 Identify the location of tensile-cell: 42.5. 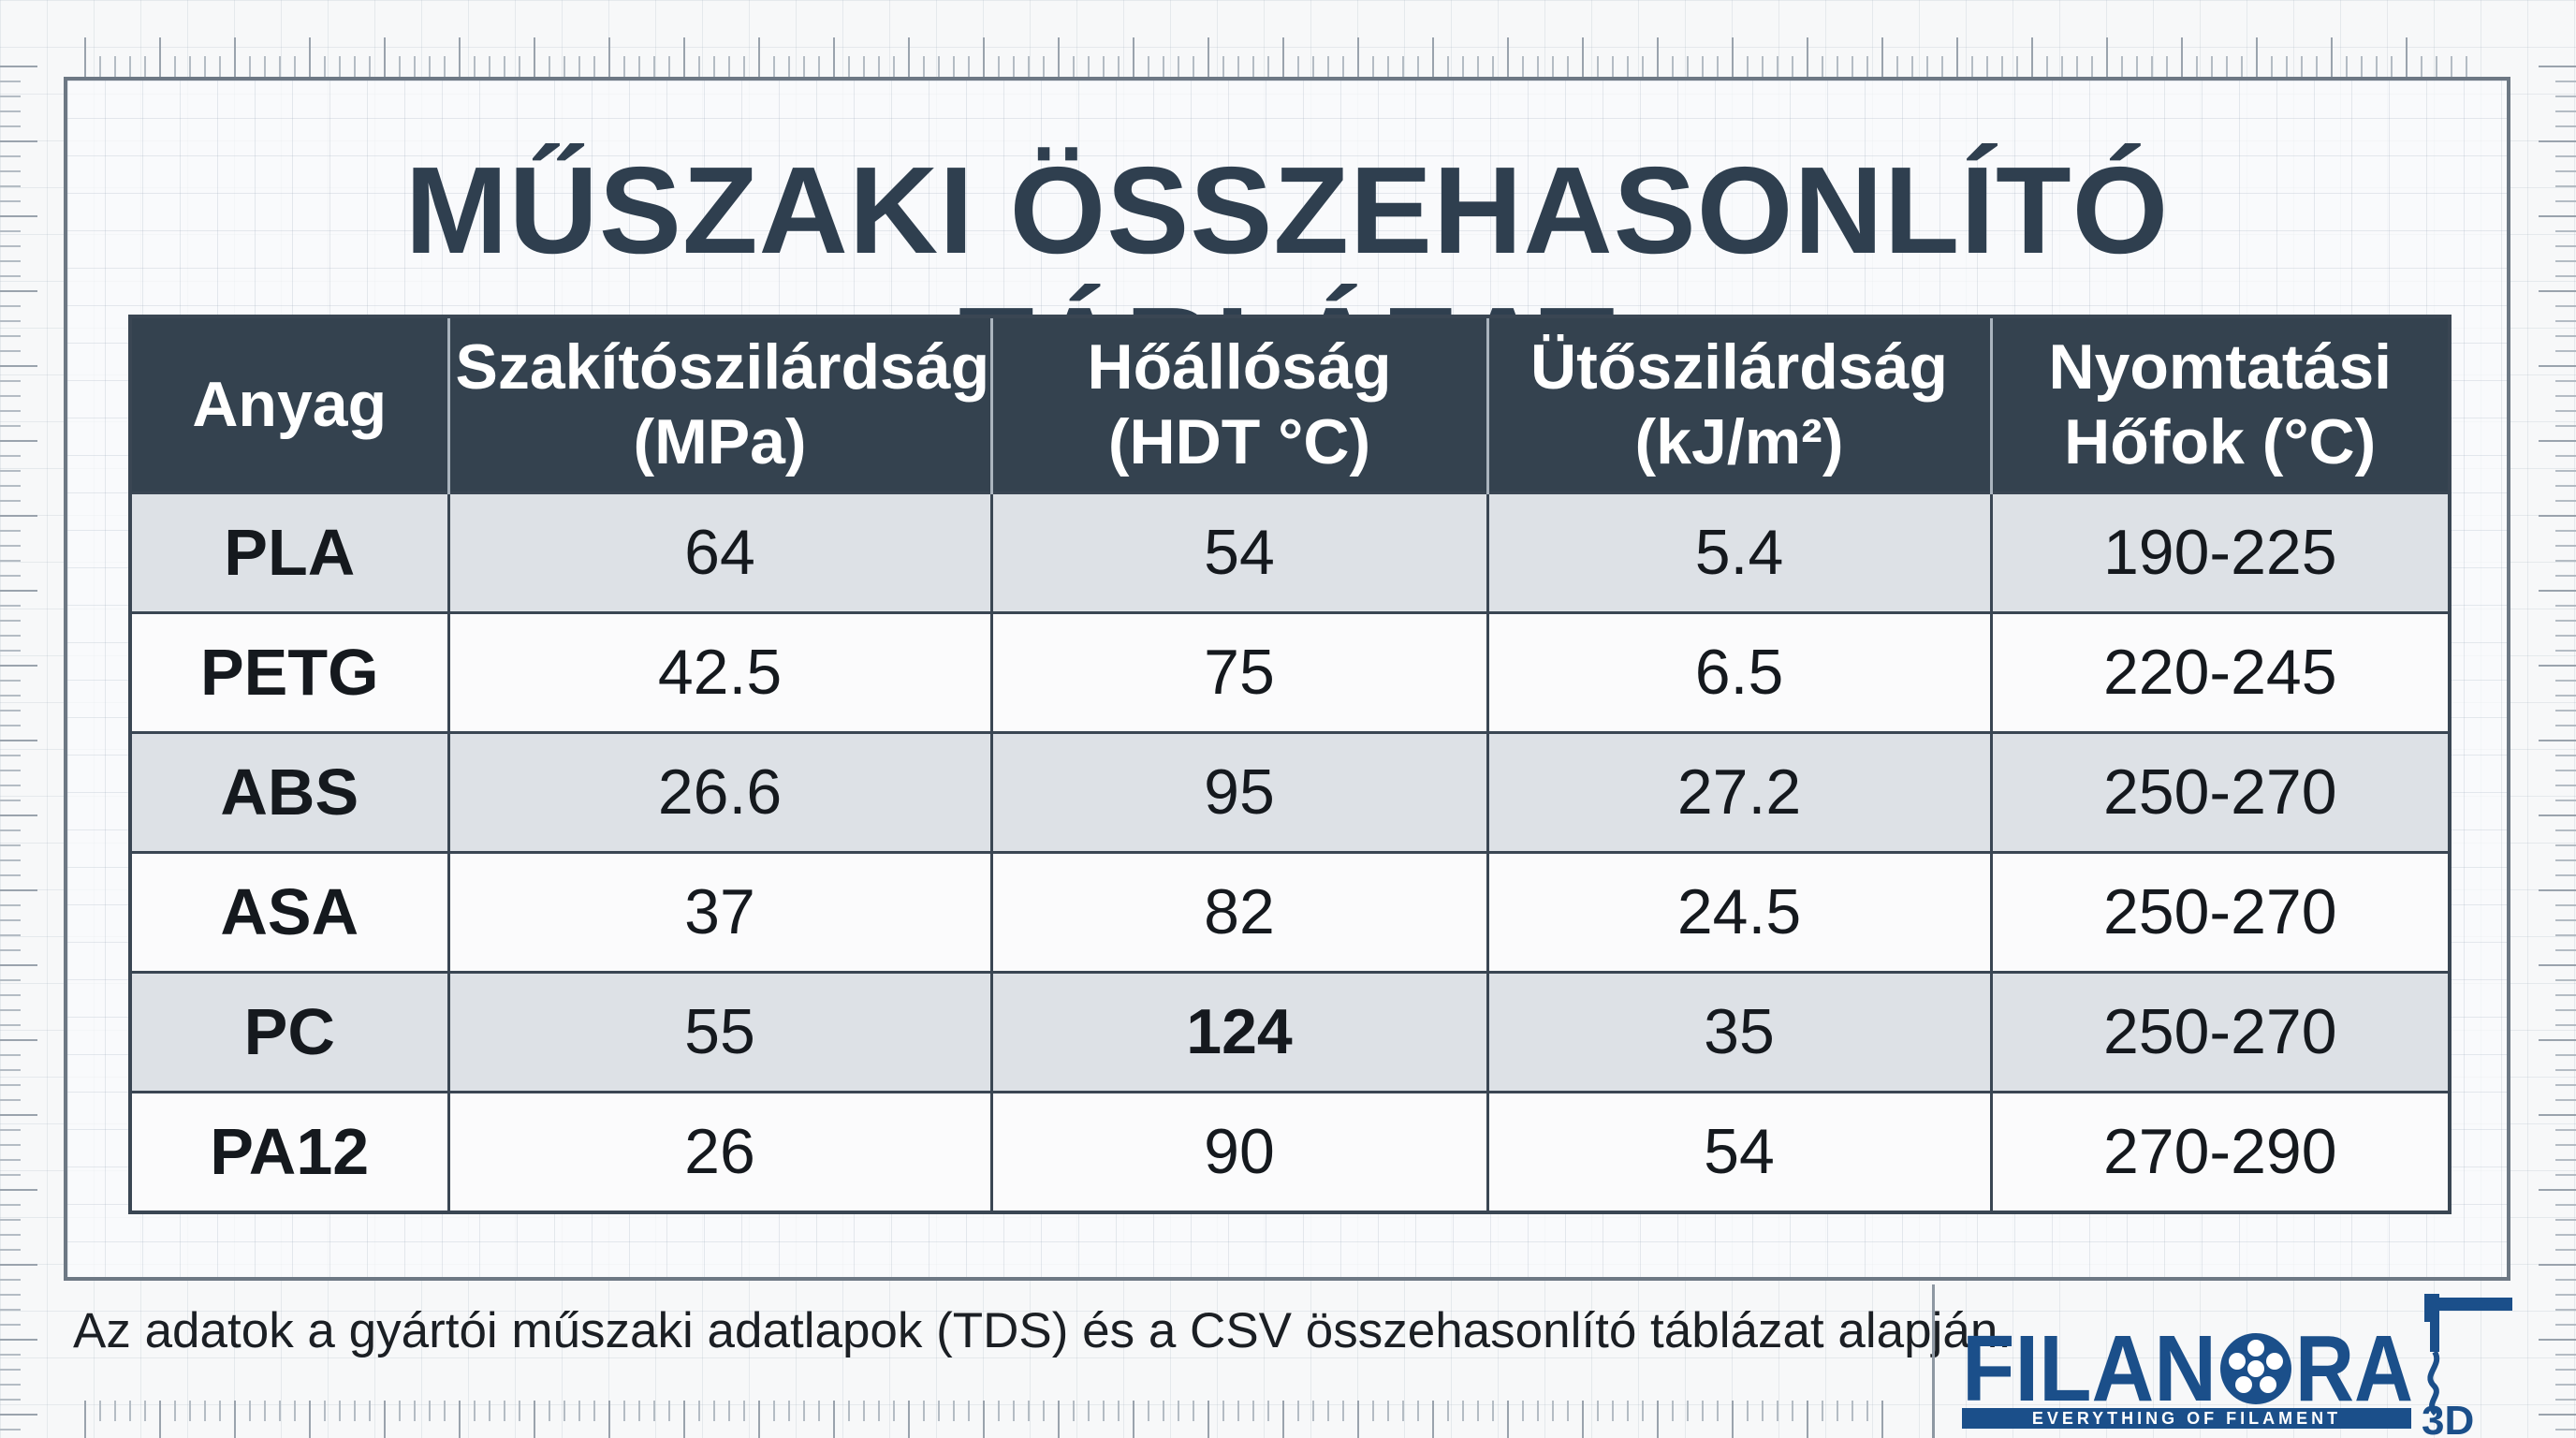
(719, 672).